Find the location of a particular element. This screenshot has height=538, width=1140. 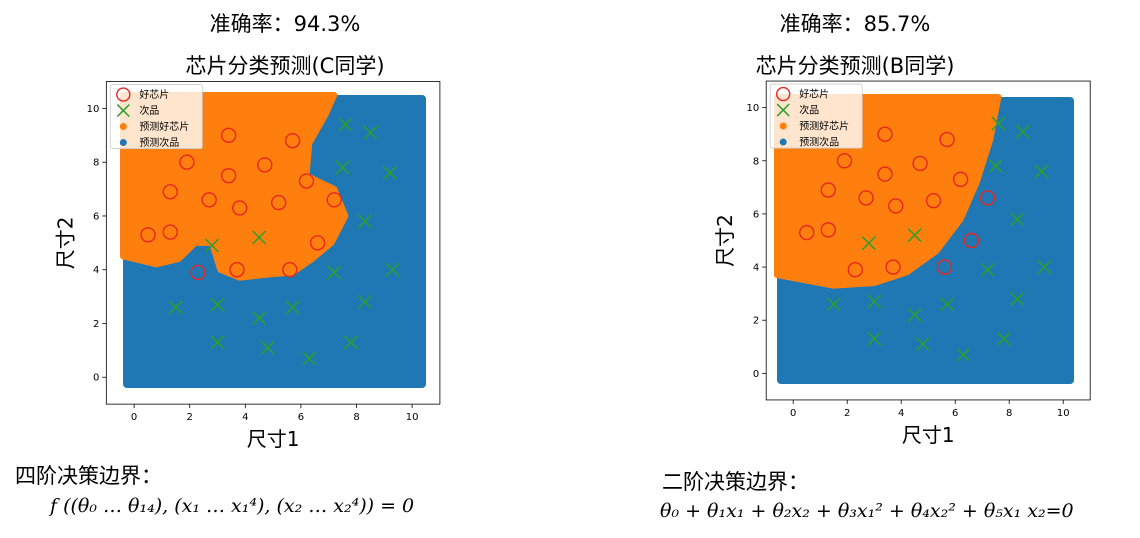

legend-good-marker is located at coordinates (123, 94).